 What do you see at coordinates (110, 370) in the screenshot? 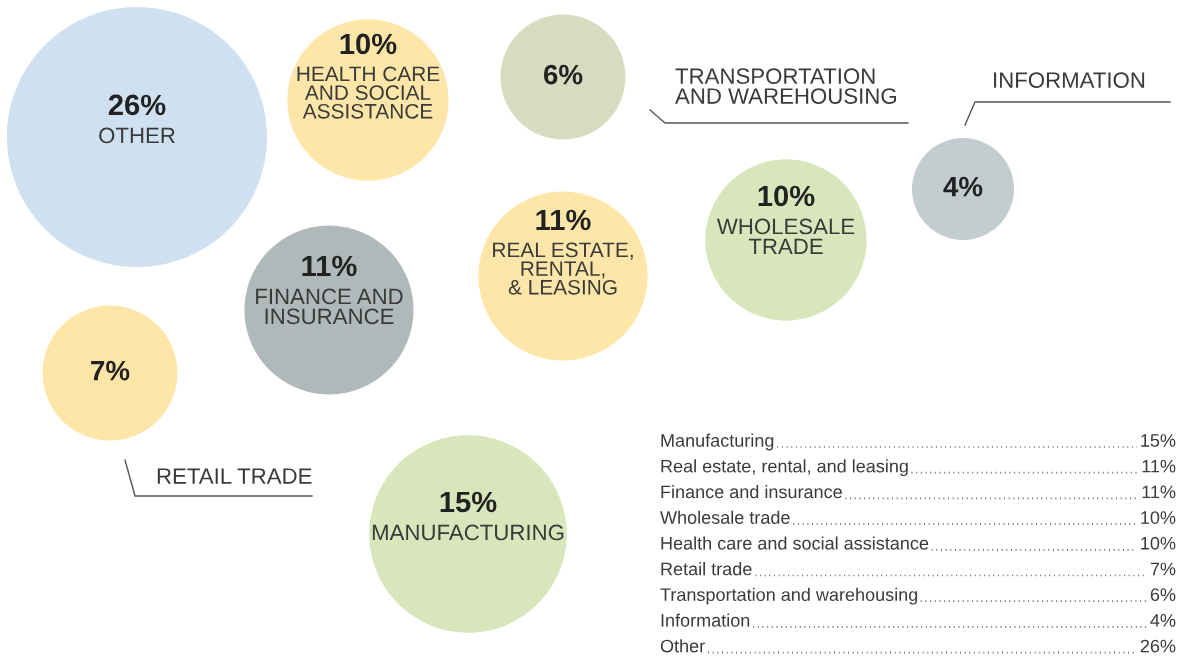
I see `data-label: 7%` at bounding box center [110, 370].